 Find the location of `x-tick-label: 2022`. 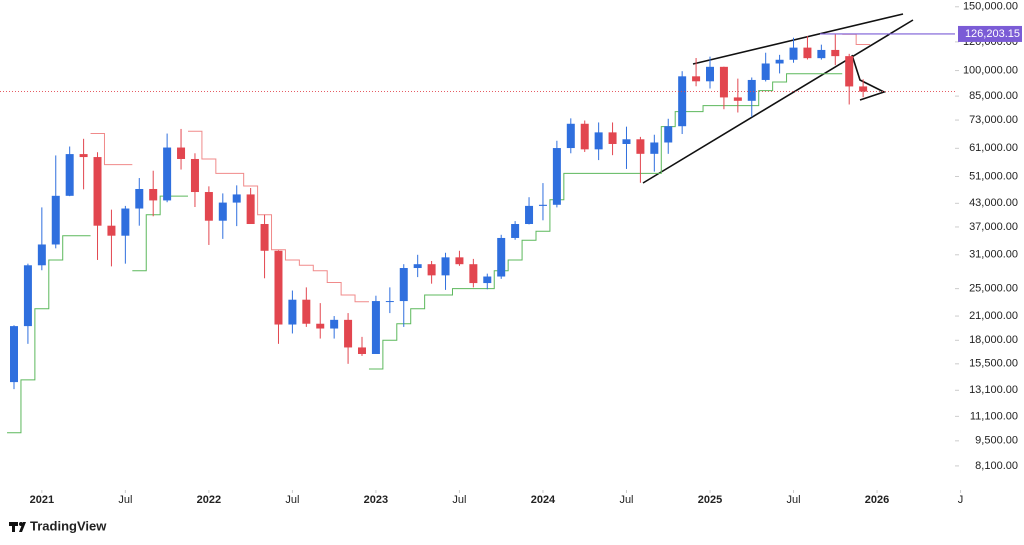

x-tick-label: 2022 is located at coordinates (209, 500).